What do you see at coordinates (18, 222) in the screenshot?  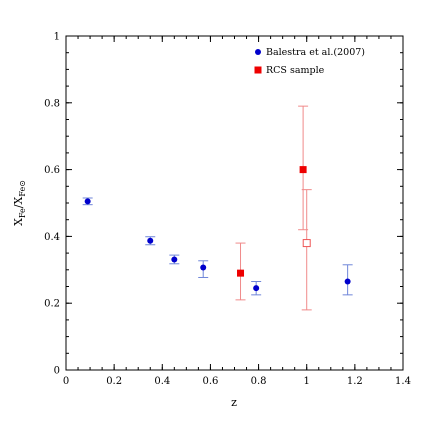 I see `y-axis-label-main: X` at bounding box center [18, 222].